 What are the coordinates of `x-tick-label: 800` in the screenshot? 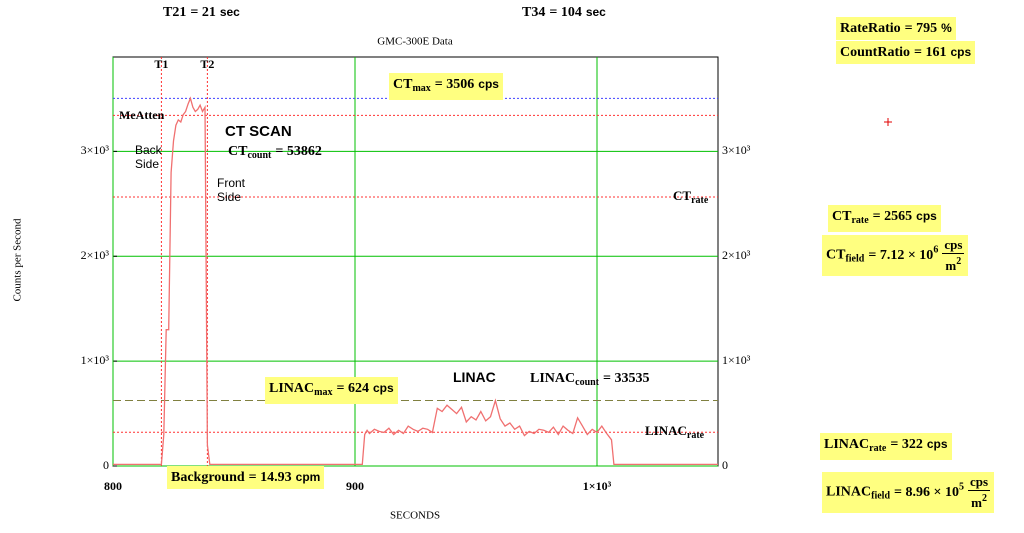 It's located at (113, 486).